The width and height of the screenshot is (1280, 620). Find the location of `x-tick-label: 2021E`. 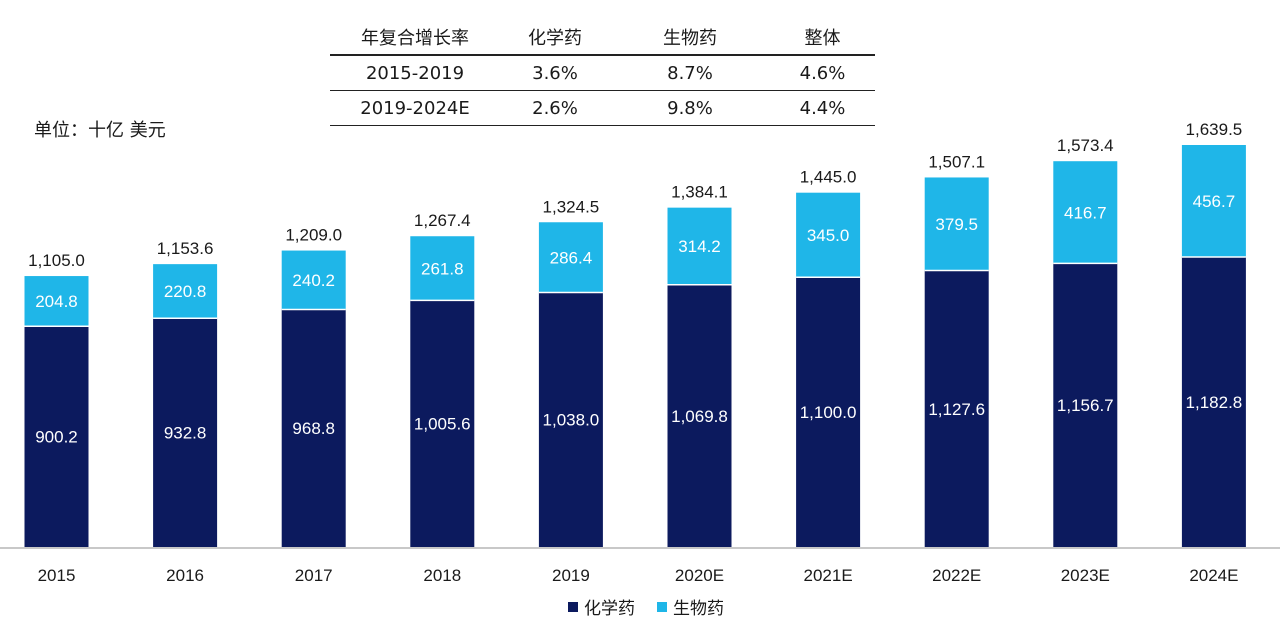

x-tick-label: 2021E is located at coordinates (828, 575).